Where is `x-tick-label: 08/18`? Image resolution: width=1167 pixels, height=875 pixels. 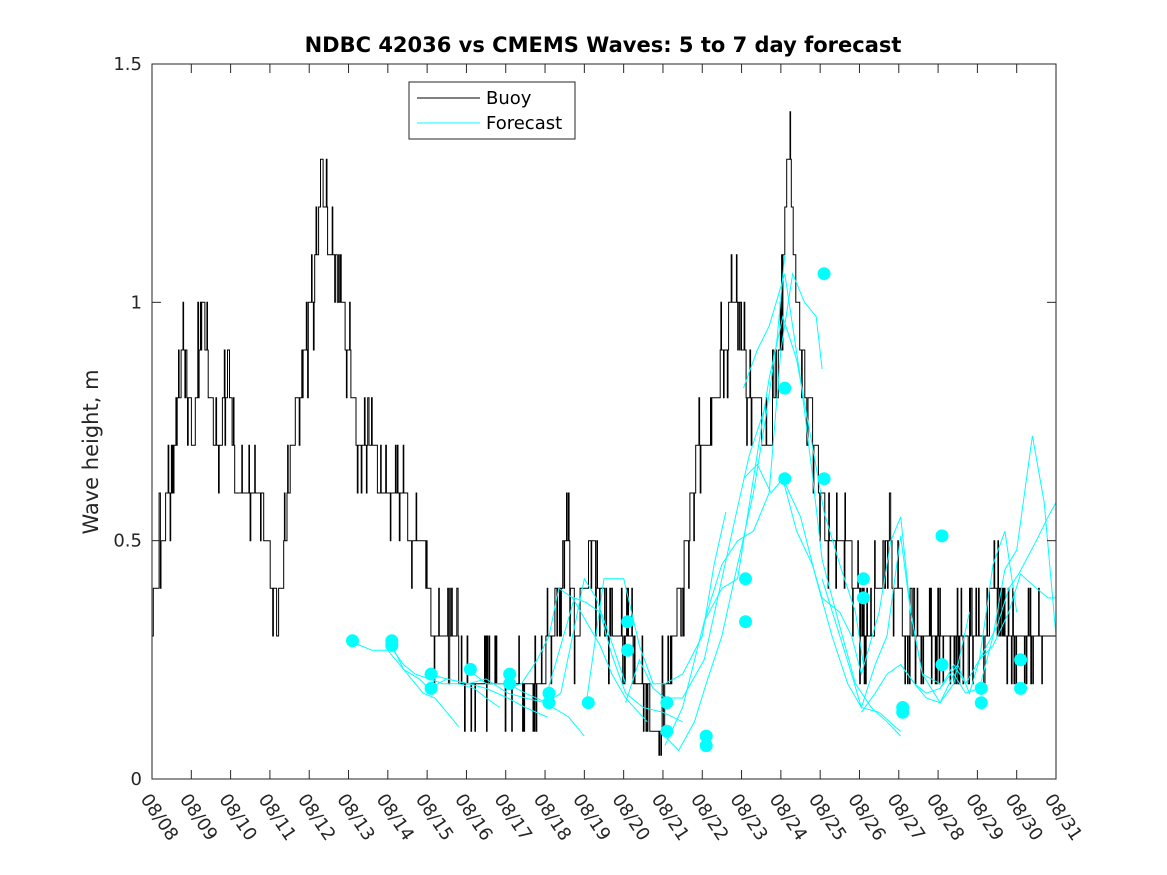 x-tick-label: 08/18 is located at coordinates (552, 817).